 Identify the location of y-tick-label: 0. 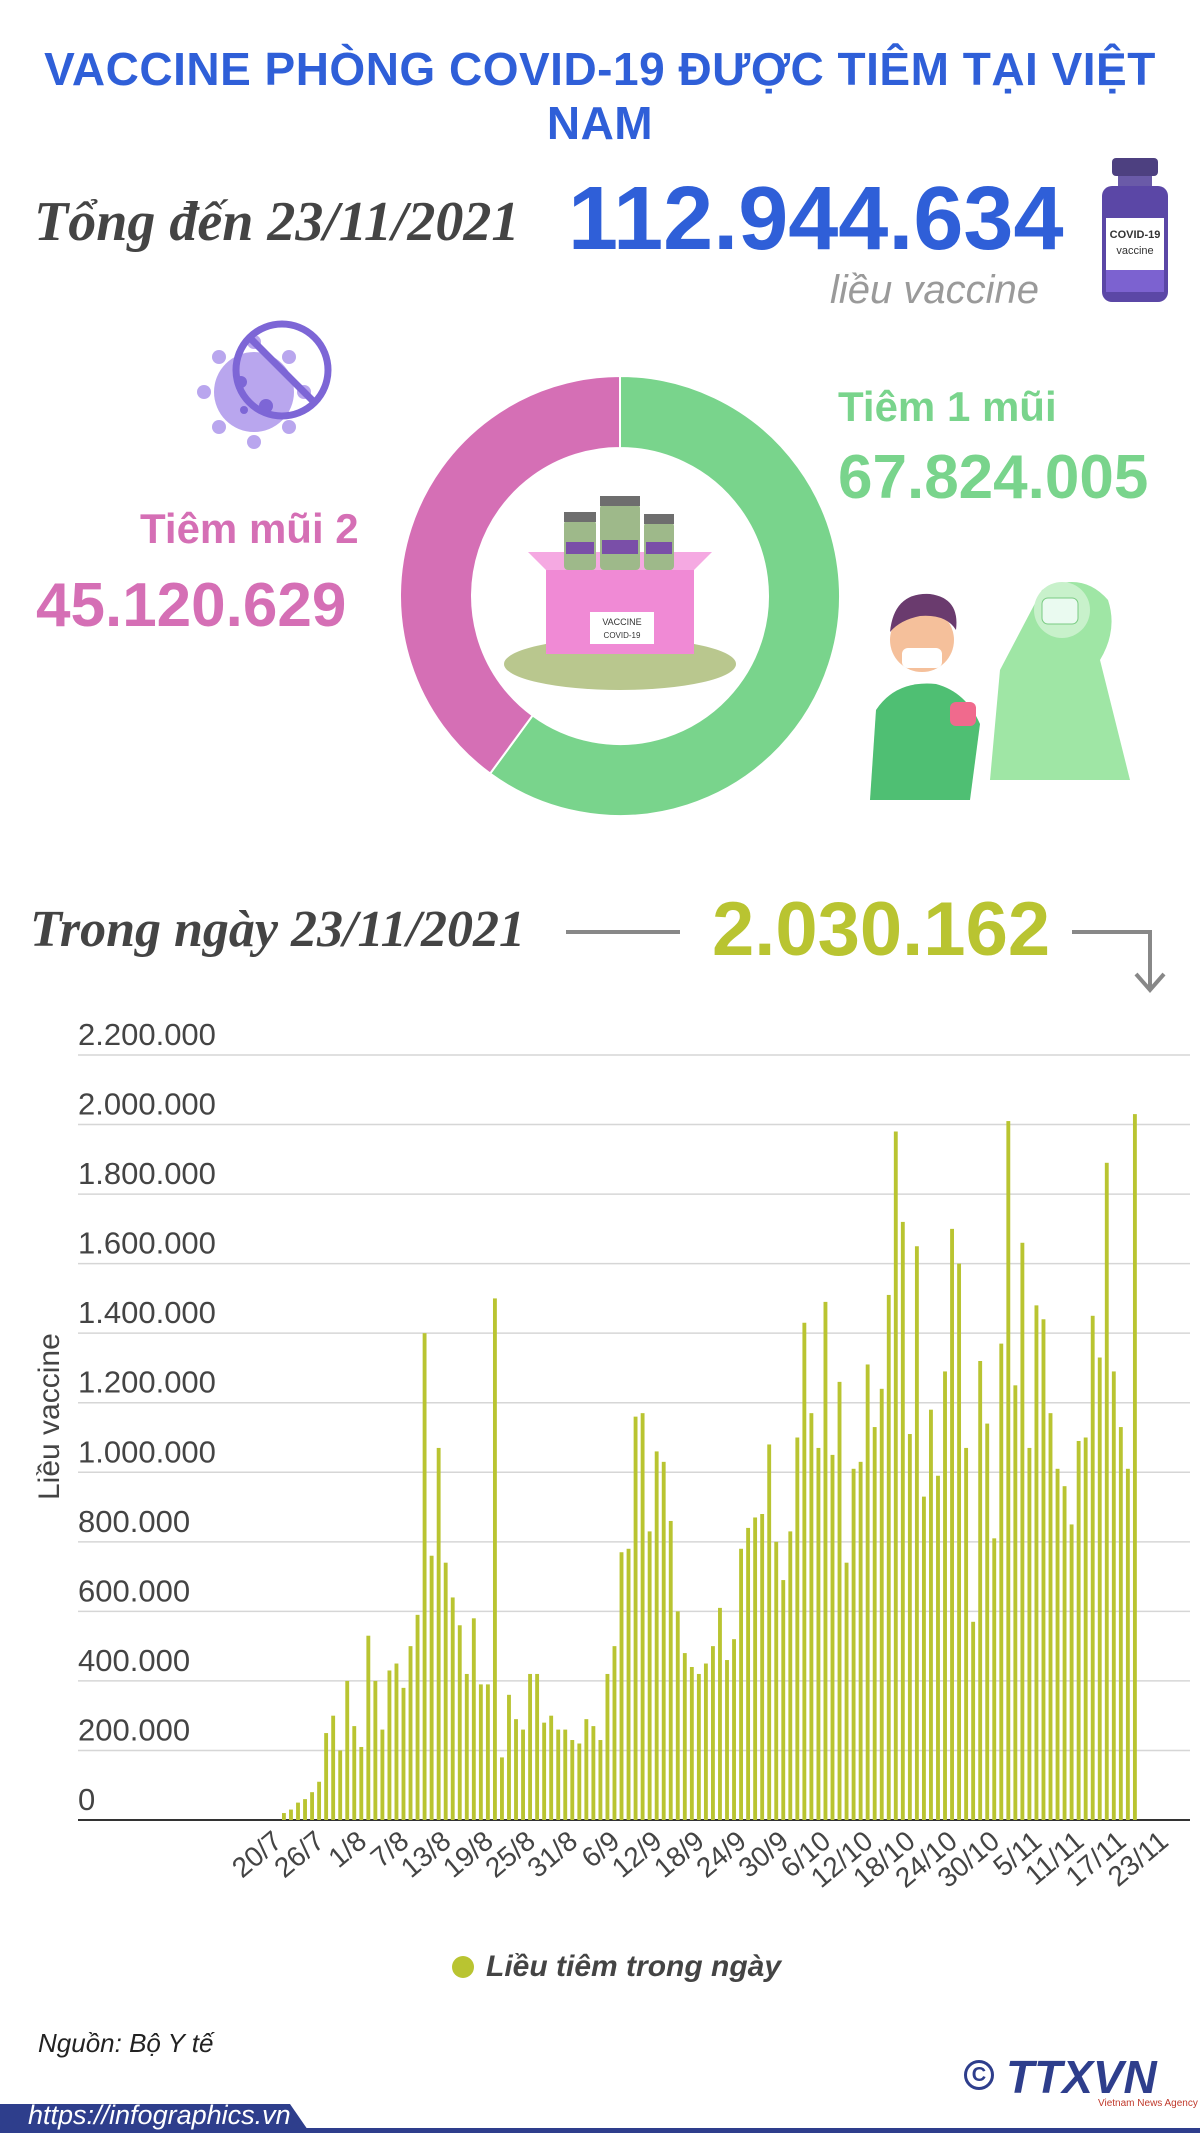
(86, 1799).